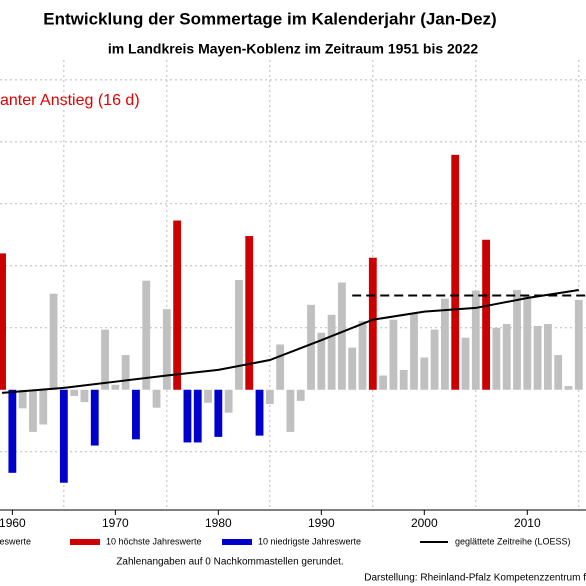  Describe the element at coordinates (154, 541) in the screenshot. I see `legend-label: 10 höchste Jahreswerte` at that location.